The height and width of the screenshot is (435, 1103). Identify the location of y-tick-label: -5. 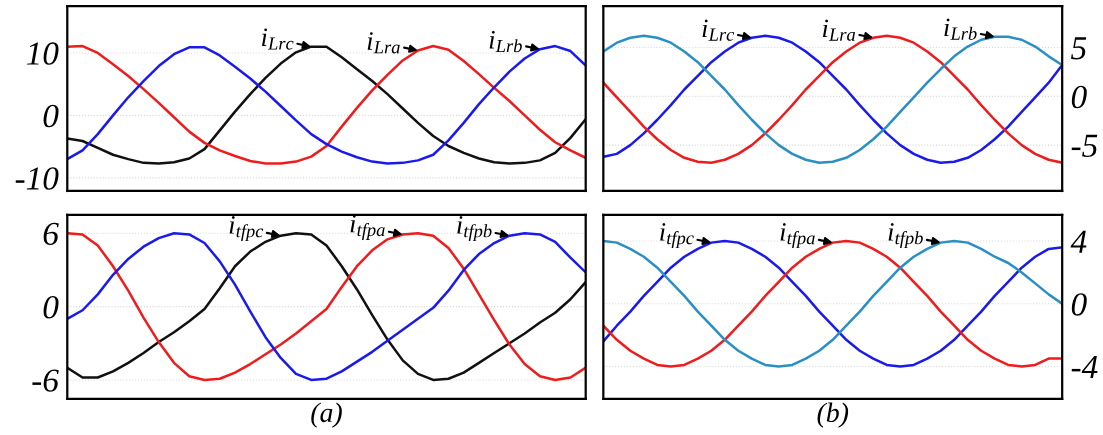
(1084, 146).